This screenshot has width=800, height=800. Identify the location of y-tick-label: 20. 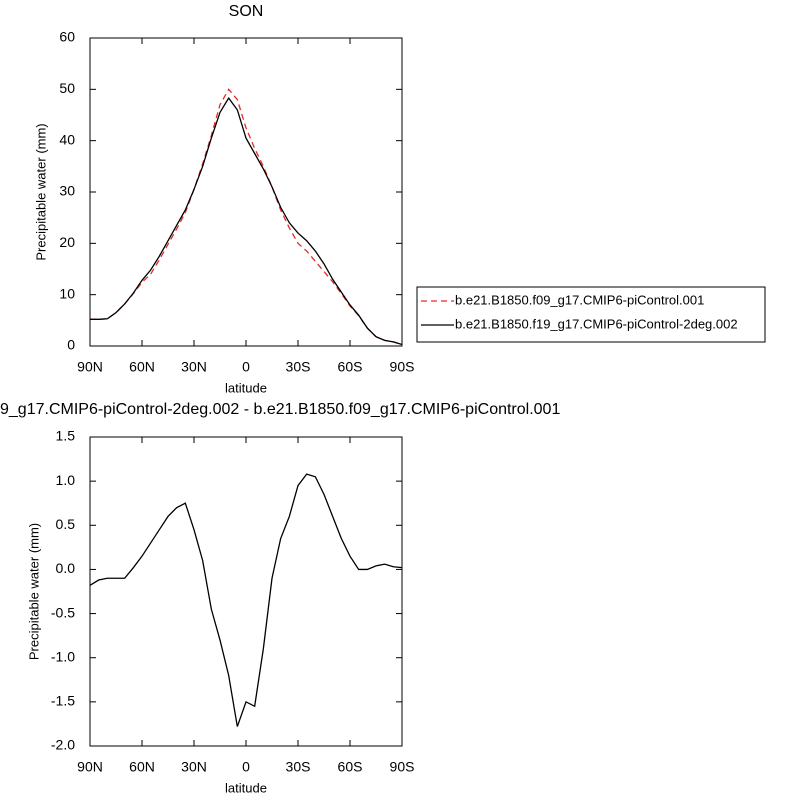
(67, 242).